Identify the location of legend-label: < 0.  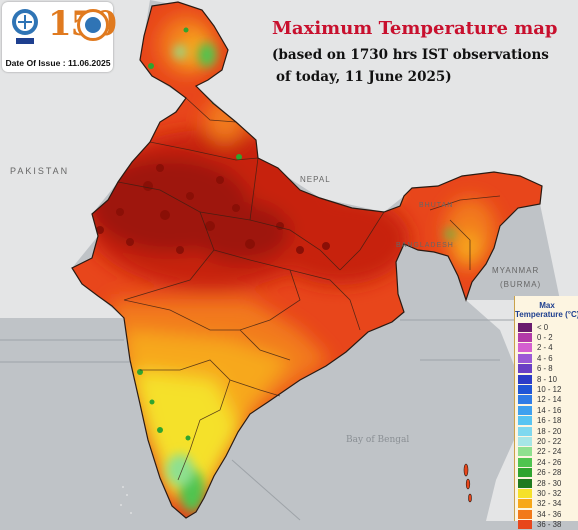
(543, 327).